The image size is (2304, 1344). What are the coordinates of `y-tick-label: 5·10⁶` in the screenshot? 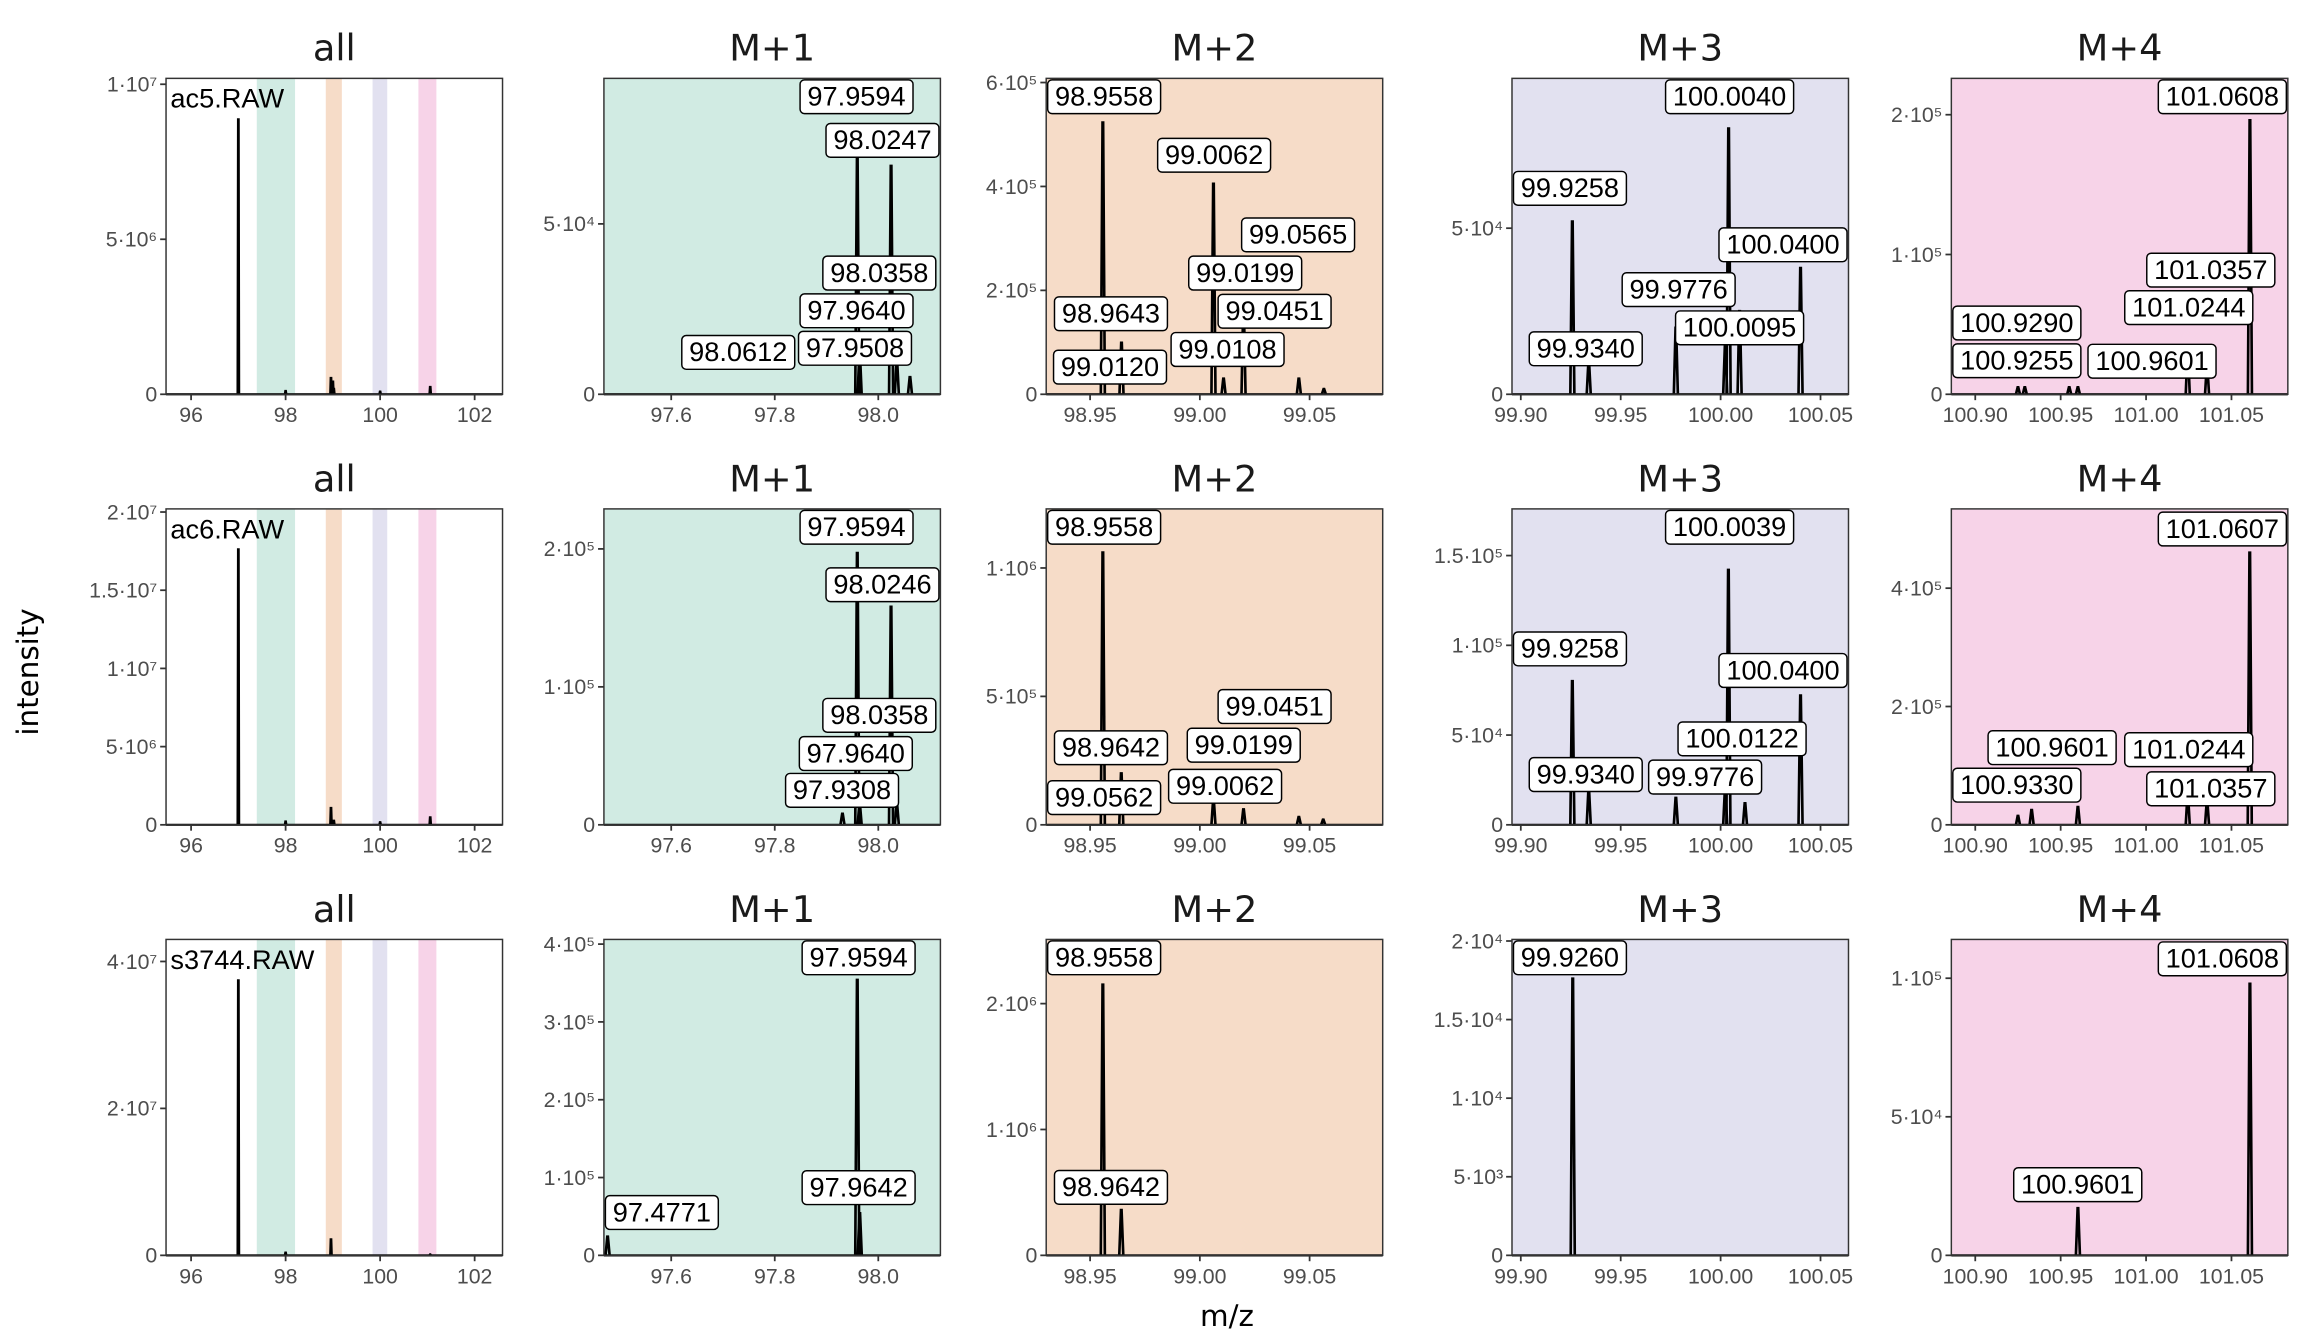 It's located at (131, 747).